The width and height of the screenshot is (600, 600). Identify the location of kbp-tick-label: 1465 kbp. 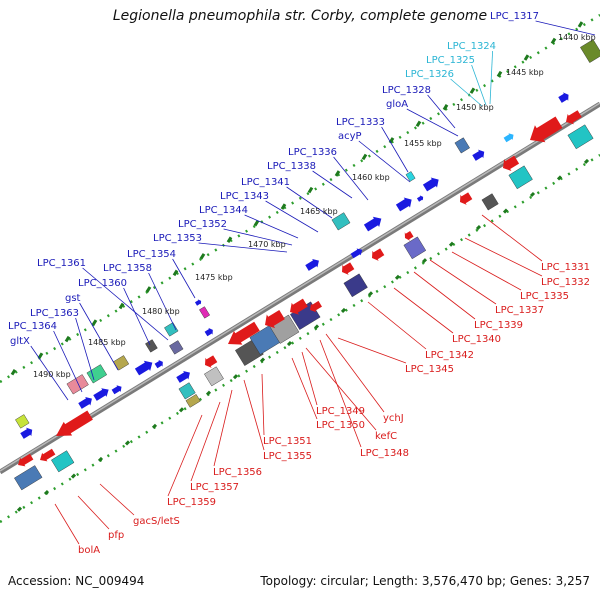
(319, 211).